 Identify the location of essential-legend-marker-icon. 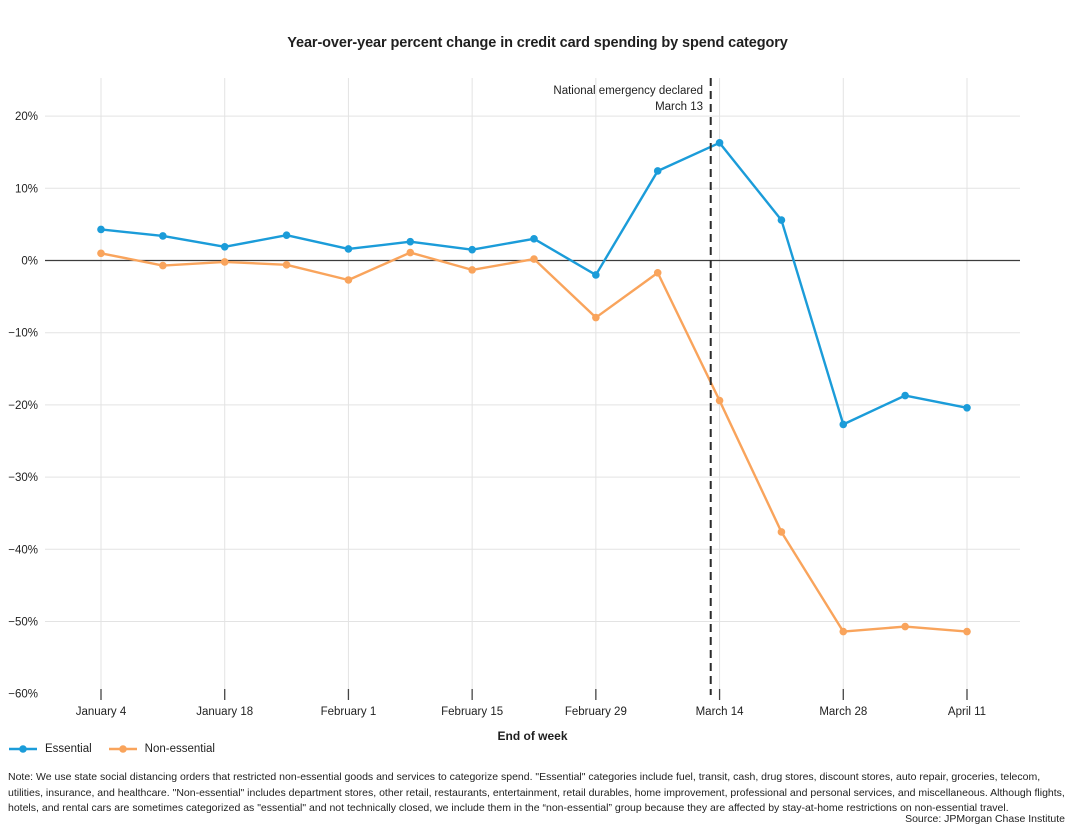
(23, 749).